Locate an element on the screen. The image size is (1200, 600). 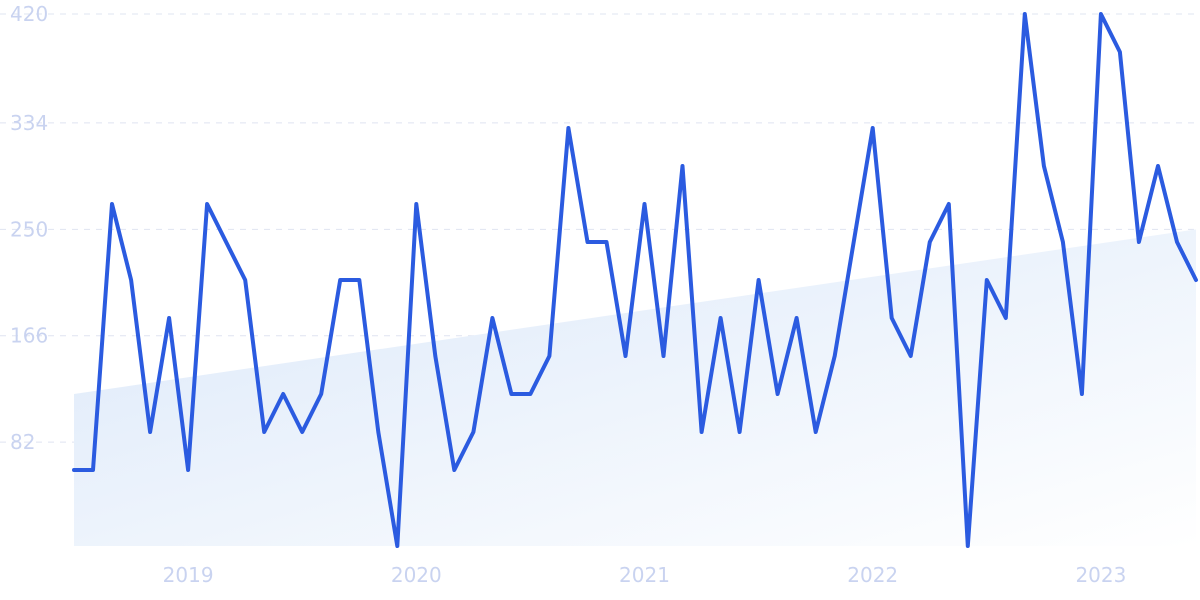
y-tick-label: 420 is located at coordinates (29, 14).